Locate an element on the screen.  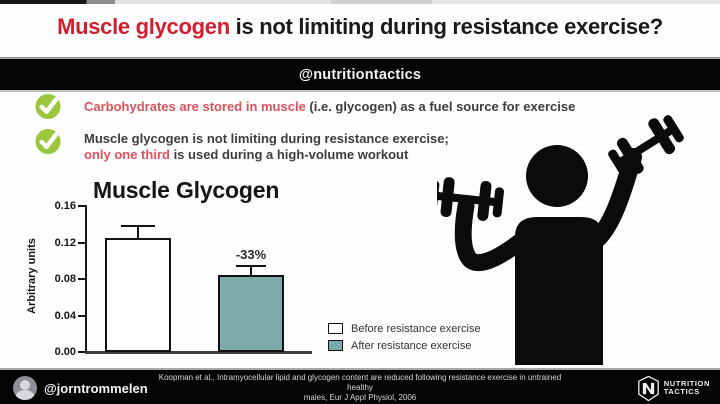
brand-text: NUTRITION TACTICS is located at coordinates (686, 387).